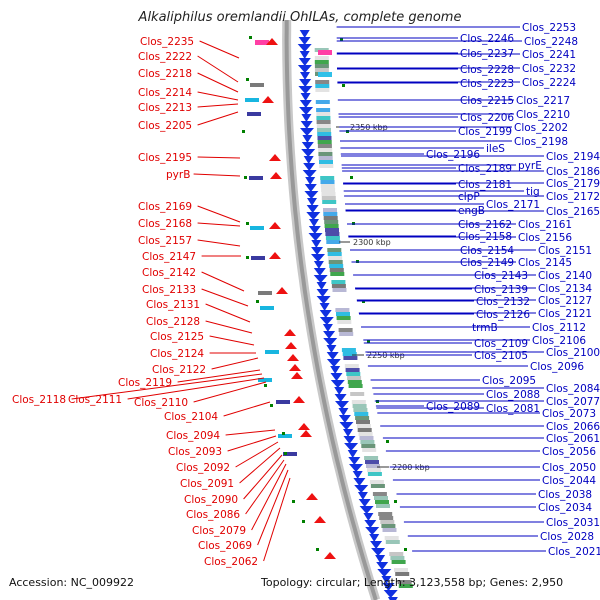 The image size is (600, 600). Describe the element at coordinates (573, 523) in the screenshot. I see `gene-label-clos-2031: Clos_2031` at that location.